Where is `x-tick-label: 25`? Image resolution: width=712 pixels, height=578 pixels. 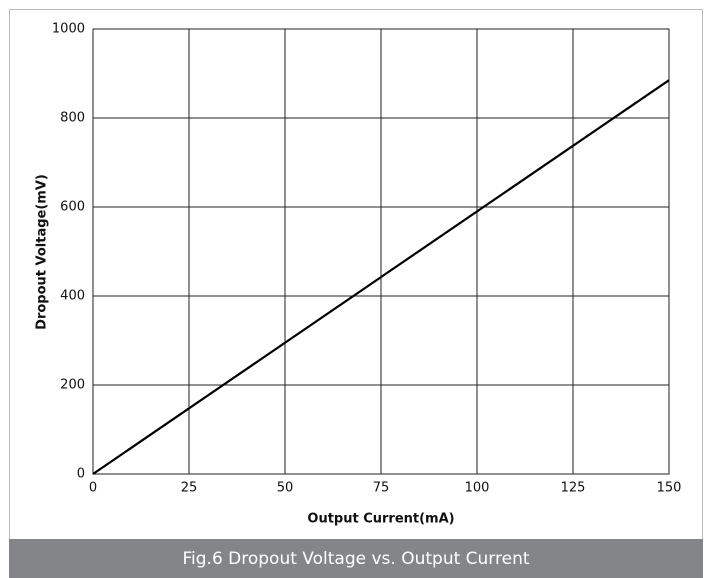
x-tick-label: 25 is located at coordinates (189, 488).